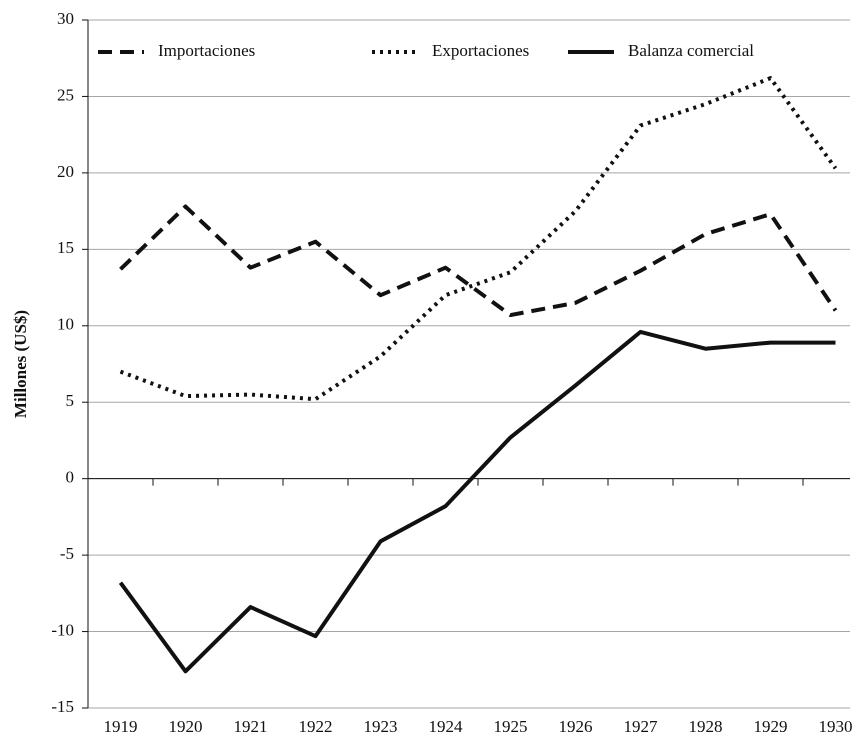 The height and width of the screenshot is (738, 863). I want to click on y-tick-label: 30, so click(65, 18).